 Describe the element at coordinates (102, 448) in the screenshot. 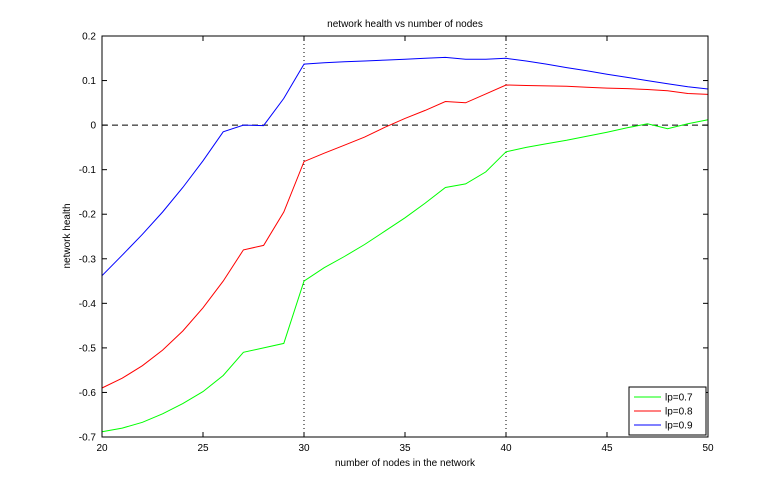

I see `x-tick-label: 20` at that location.